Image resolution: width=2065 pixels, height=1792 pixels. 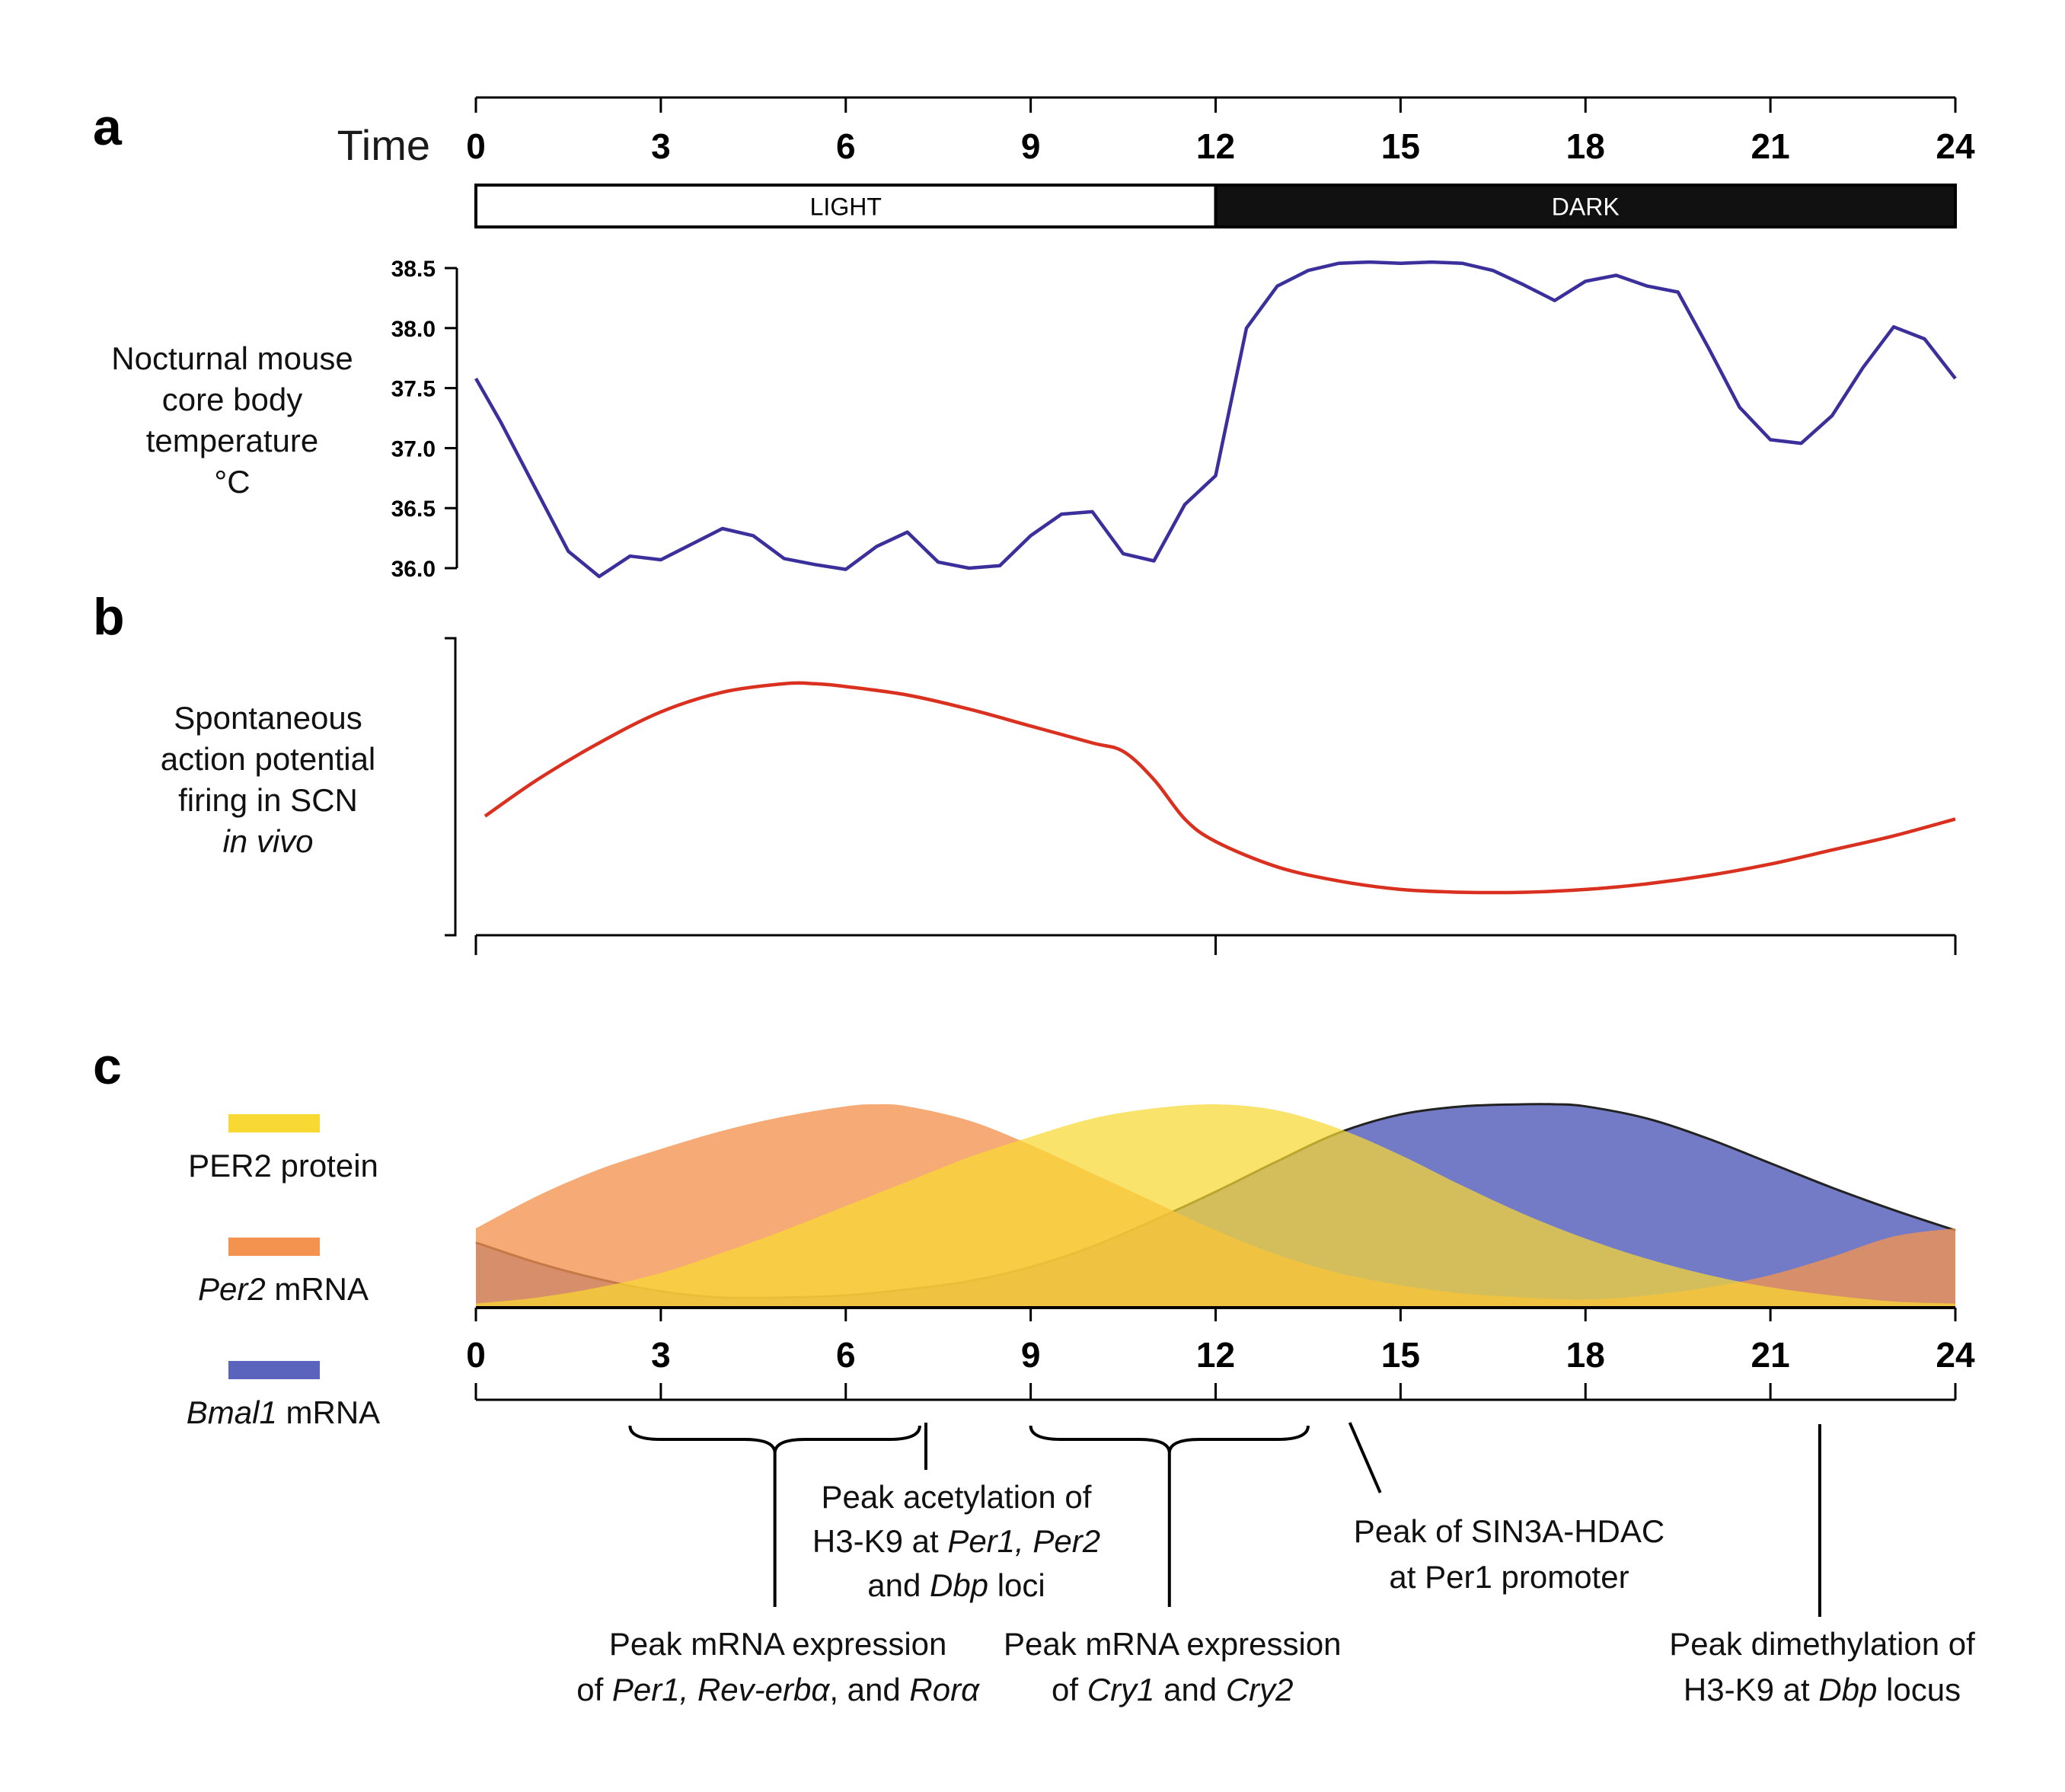 I want to click on temperature-line, so click(x=1215, y=420).